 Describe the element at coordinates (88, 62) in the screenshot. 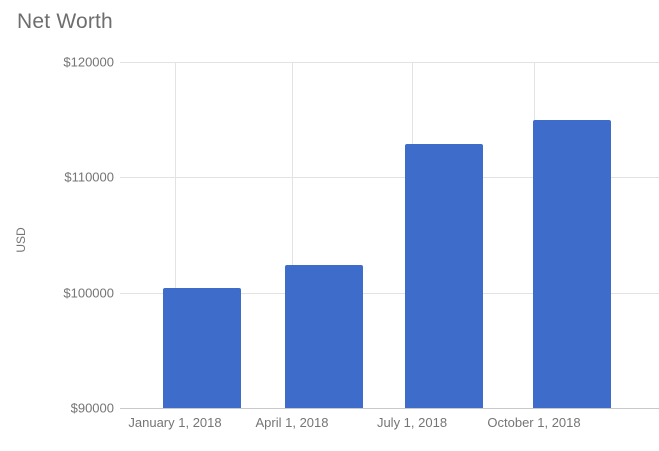

I see `y-tick-label: $120000` at that location.